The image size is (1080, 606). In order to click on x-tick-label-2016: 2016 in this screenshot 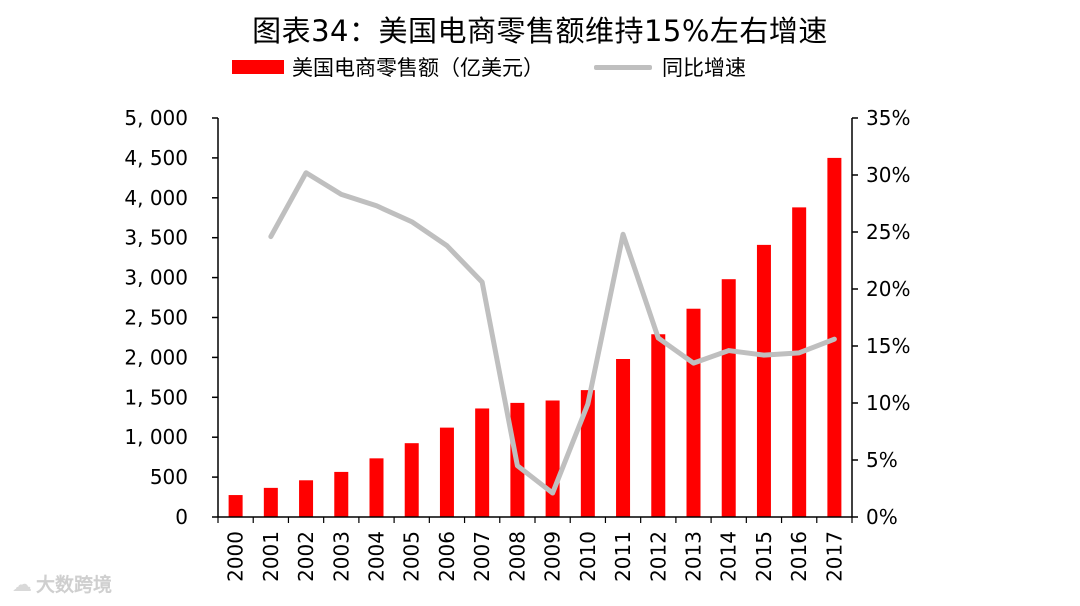, I will do `click(799, 556)`.